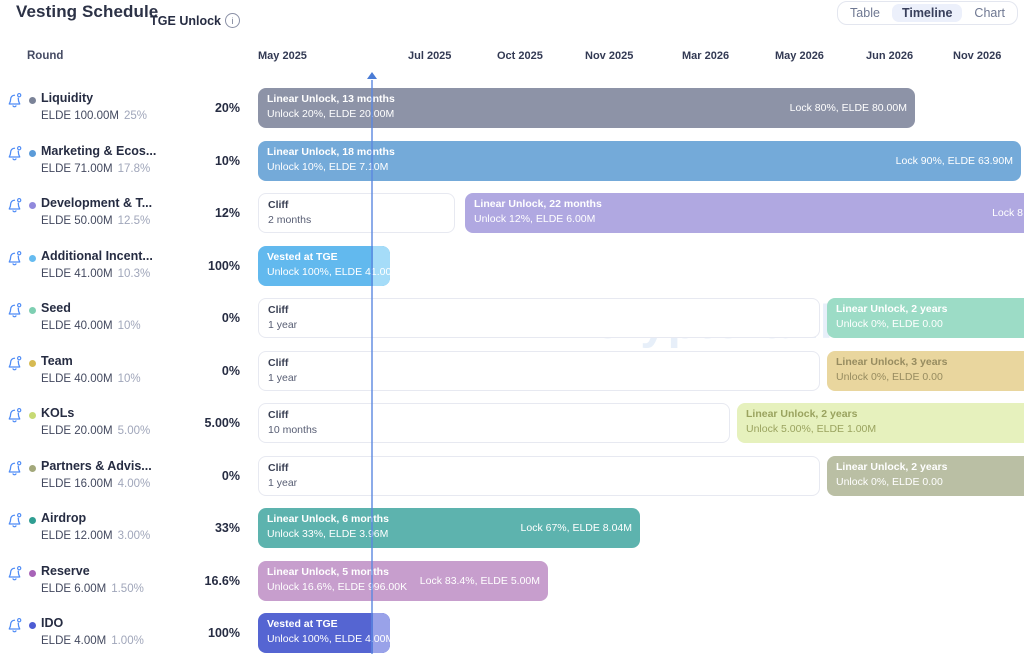 This screenshot has height=654, width=1024. What do you see at coordinates (848, 108) in the screenshot?
I see `segment-lock-text: Lock 80%, ELDE 80.00M` at bounding box center [848, 108].